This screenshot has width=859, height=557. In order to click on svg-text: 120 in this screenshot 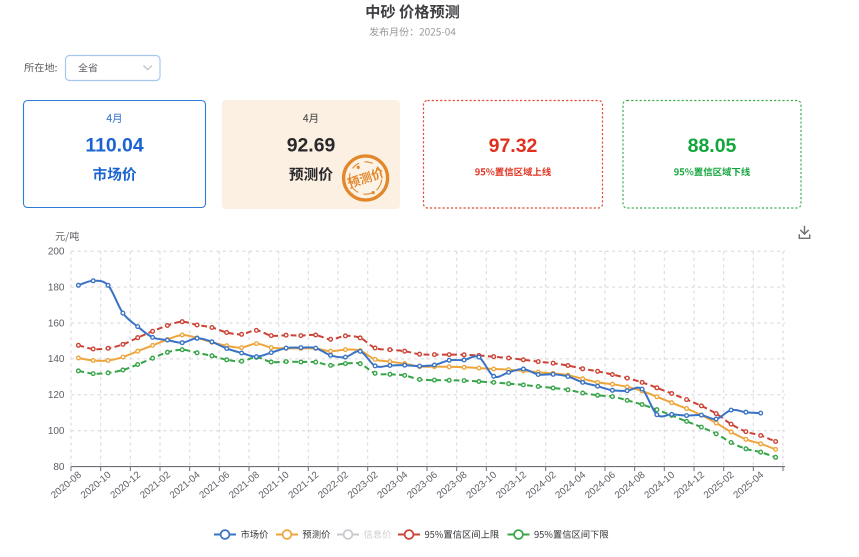, I will do `click(56, 395)`.